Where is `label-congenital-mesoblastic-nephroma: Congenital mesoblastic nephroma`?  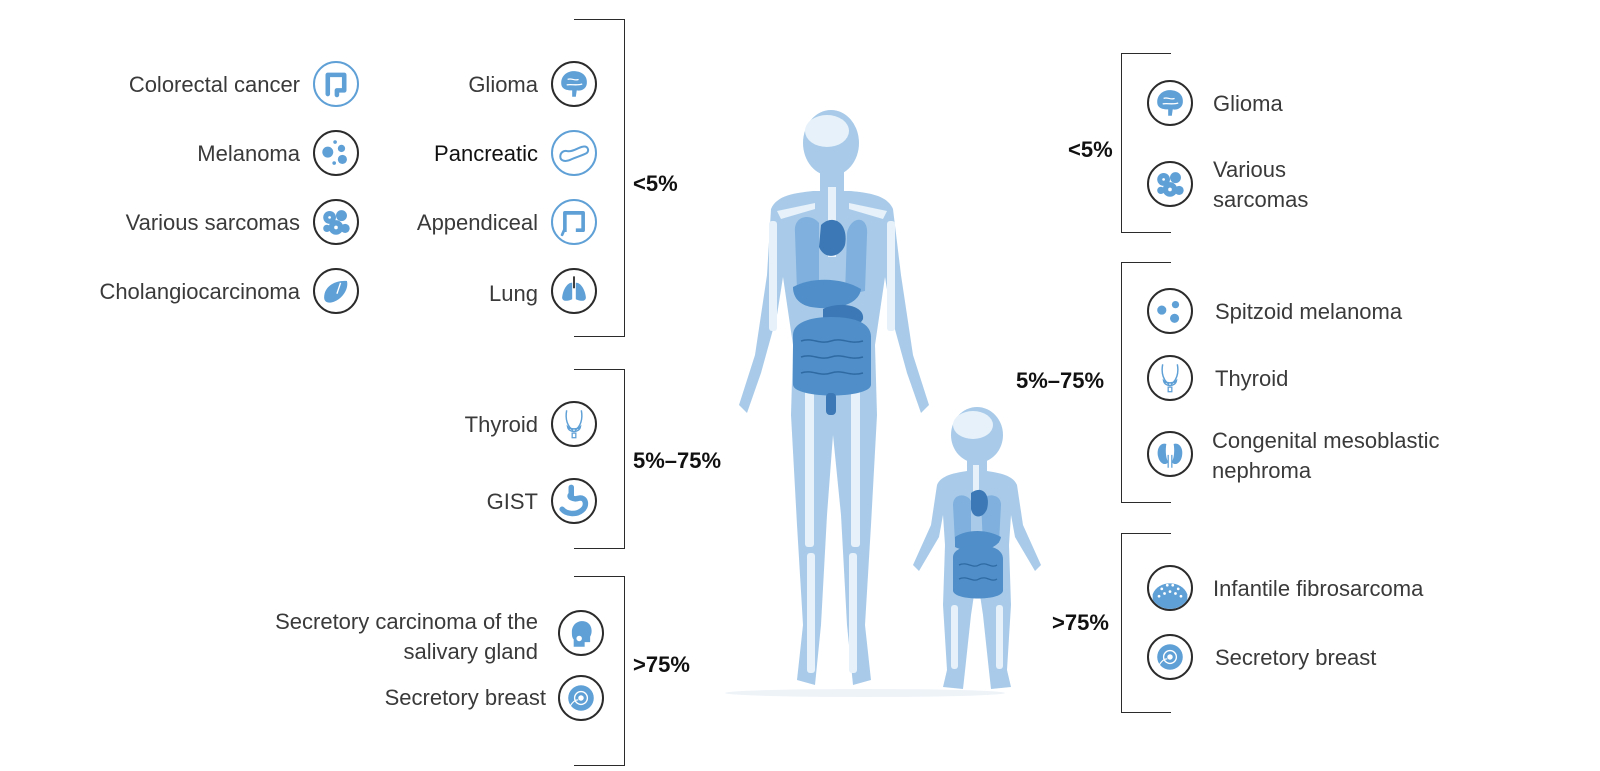
label-congenital-mesoblastic-nephroma: Congenital mesoblastic nephroma is located at coordinates (1326, 455).